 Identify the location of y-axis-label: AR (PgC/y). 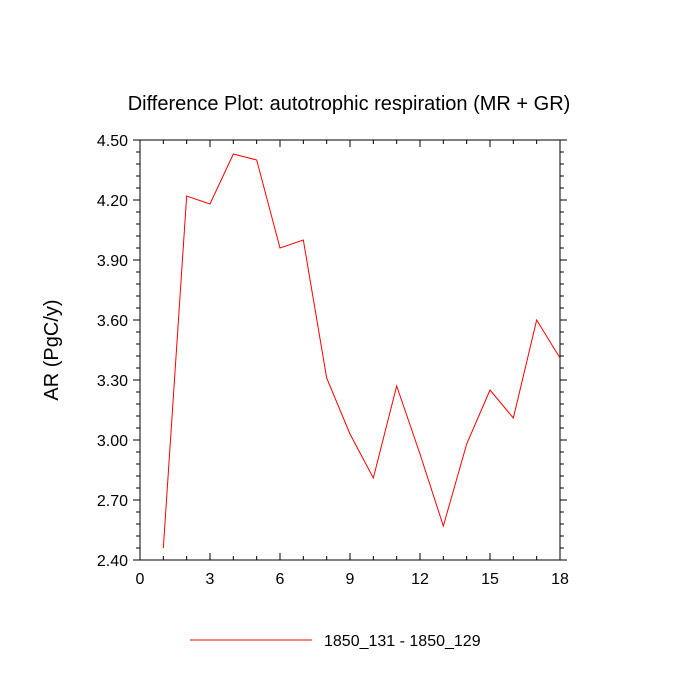
(52, 349).